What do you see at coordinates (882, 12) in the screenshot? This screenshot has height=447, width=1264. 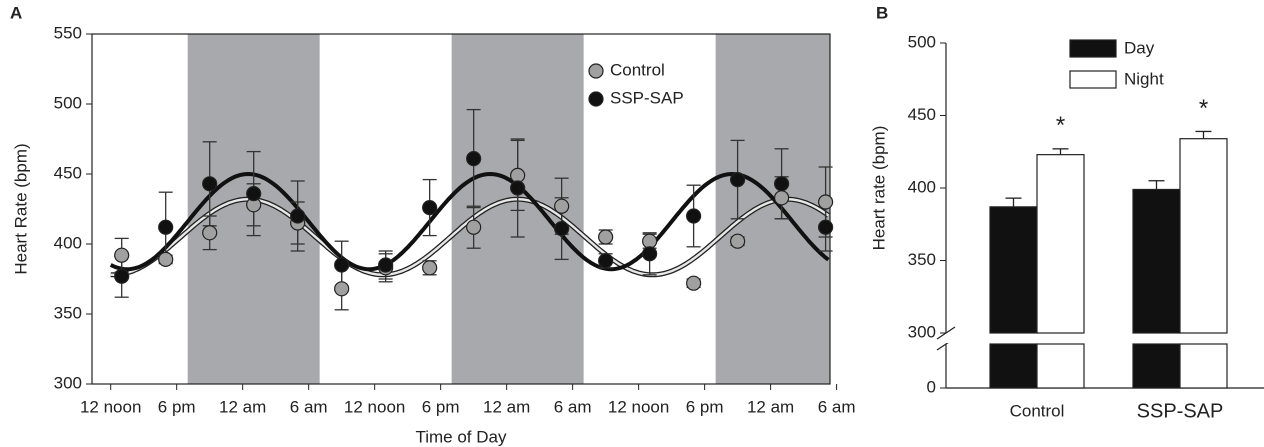 I see `panel-label: B` at bounding box center [882, 12].